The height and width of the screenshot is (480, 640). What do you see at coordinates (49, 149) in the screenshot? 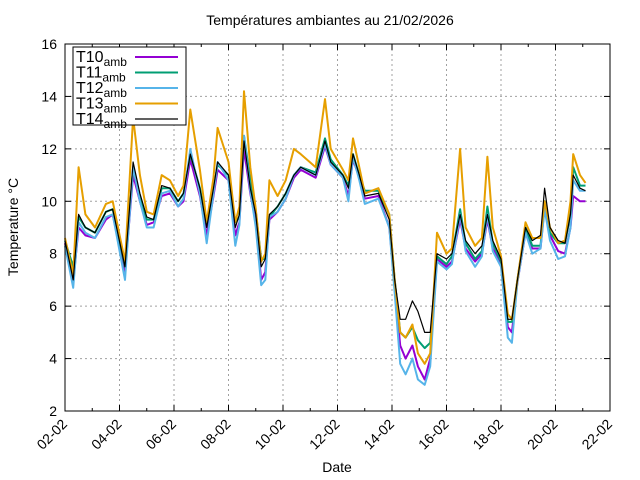
I see `y-tick-label: 12` at bounding box center [49, 149].